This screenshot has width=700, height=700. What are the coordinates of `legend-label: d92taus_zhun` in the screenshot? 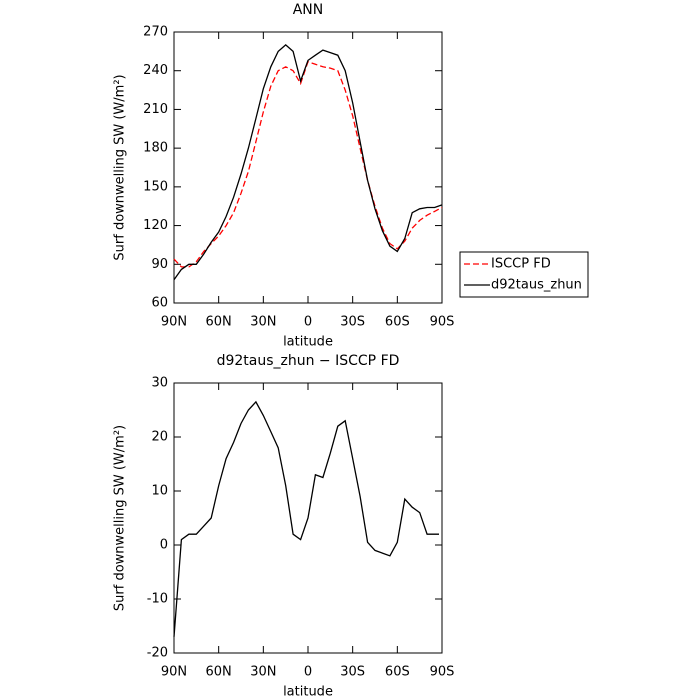 It's located at (536, 285).